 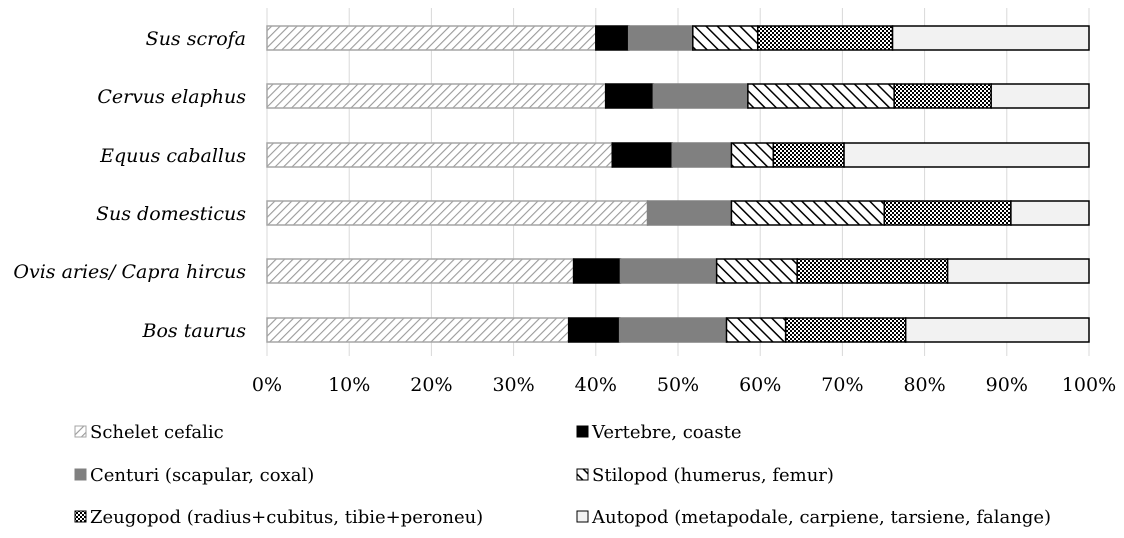 What do you see at coordinates (513, 385) in the screenshot?
I see `x-tick-label: 30%` at bounding box center [513, 385].